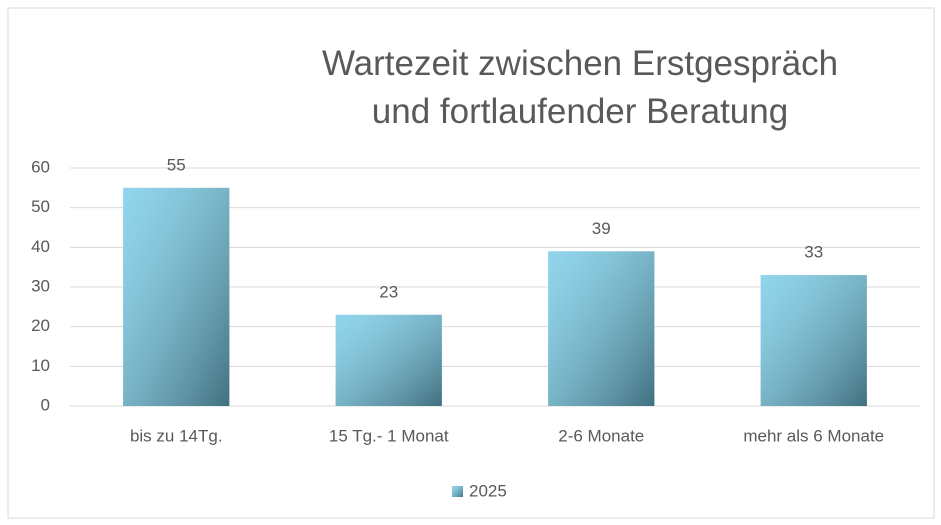 The height and width of the screenshot is (525, 941). I want to click on y-tick-label: 40, so click(40, 246).